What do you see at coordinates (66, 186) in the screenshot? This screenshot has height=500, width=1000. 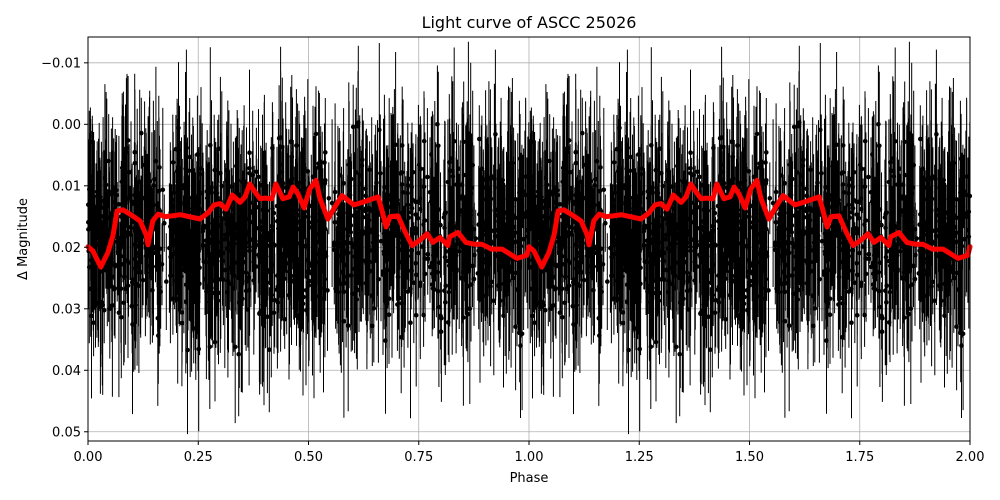 I see `y-tick-label: 0.01` at bounding box center [66, 186].